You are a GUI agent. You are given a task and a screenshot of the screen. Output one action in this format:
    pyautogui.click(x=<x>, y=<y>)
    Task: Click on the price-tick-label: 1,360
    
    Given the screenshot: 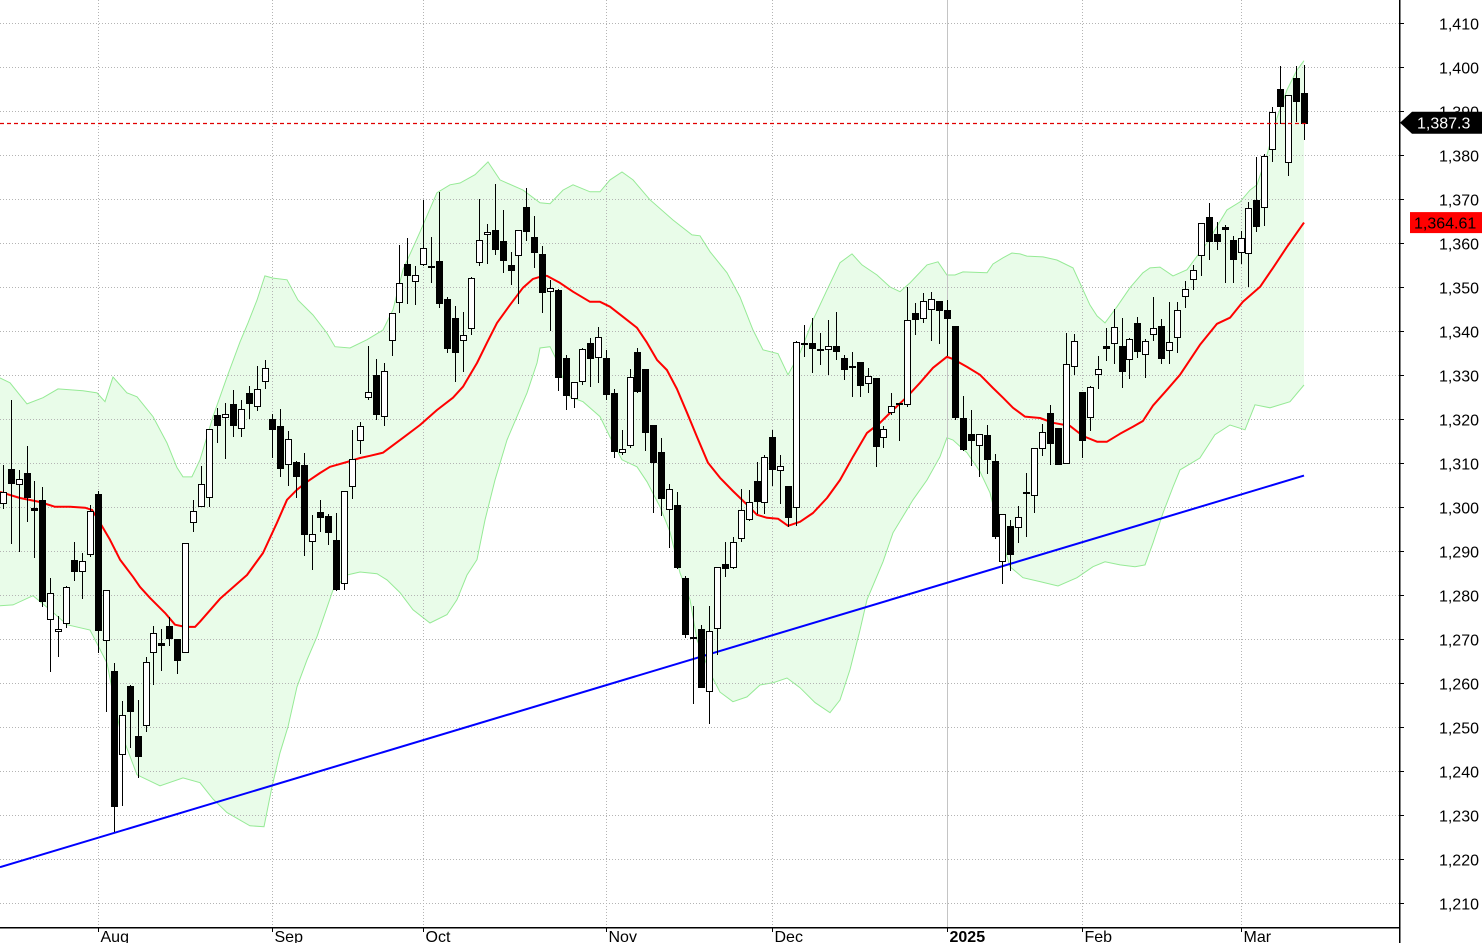 What is the action you would take?
    pyautogui.click(x=1459, y=245)
    